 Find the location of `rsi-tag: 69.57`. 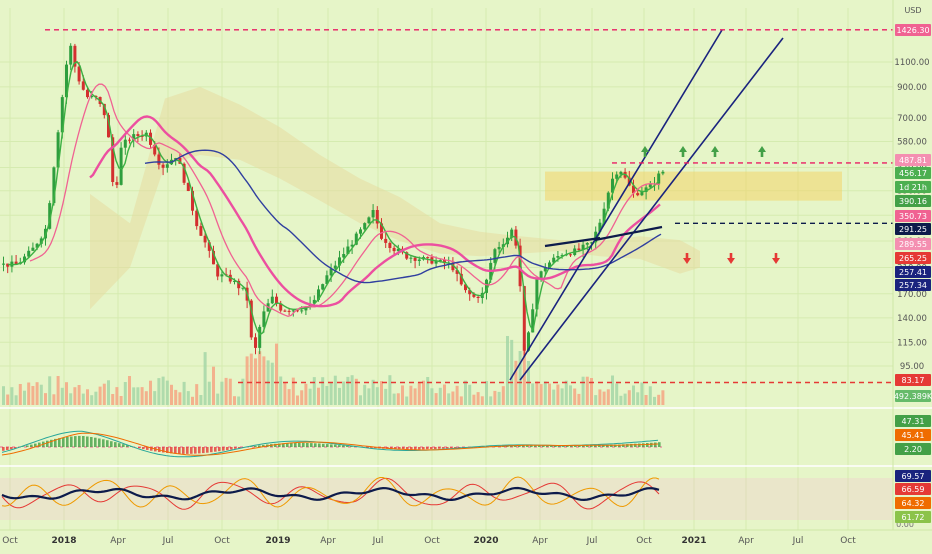

rsi-tag: 69.57 is located at coordinates (913, 476).